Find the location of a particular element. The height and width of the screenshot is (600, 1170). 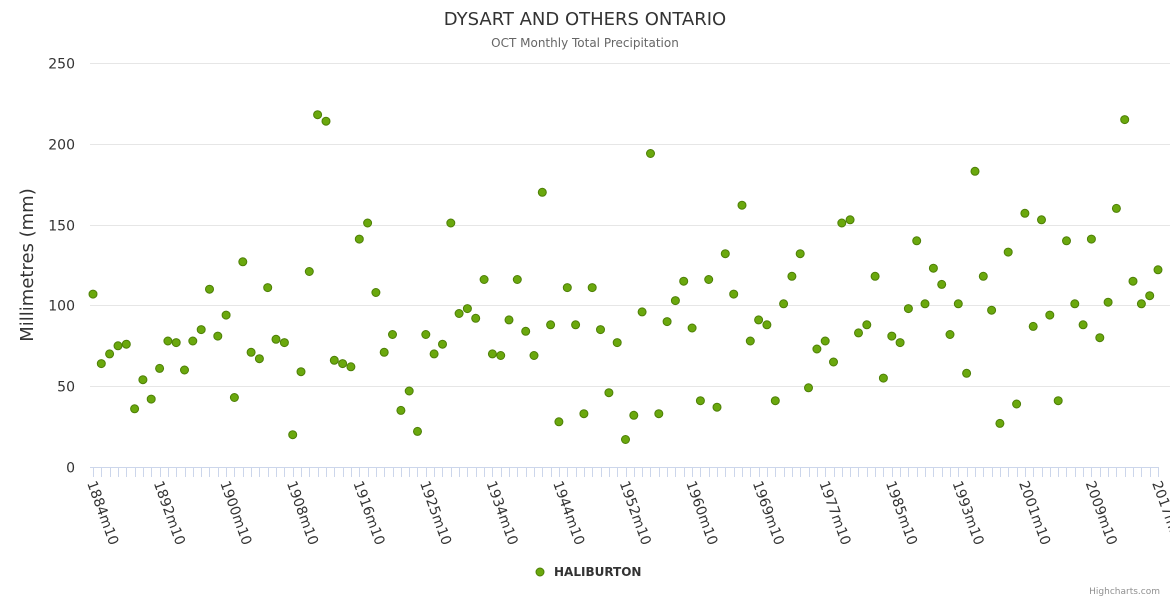

legend: HALIBURTON is located at coordinates (588, 572).